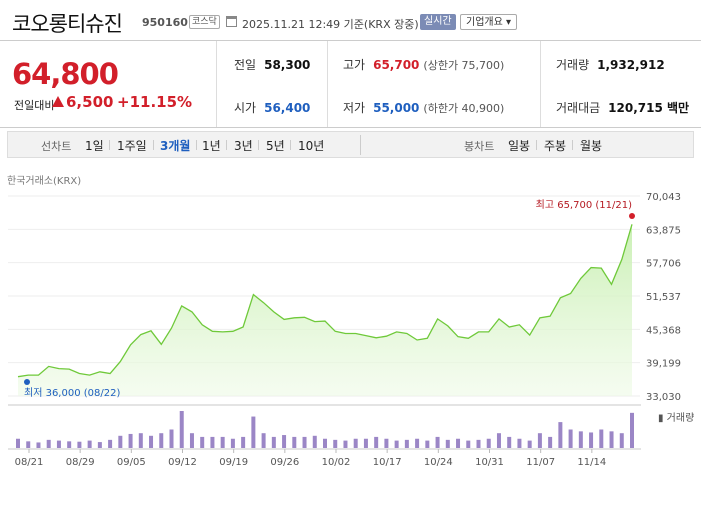 Image resolution: width=701 pixels, height=519 pixels. I want to click on period-1d: 1일, so click(94, 146).